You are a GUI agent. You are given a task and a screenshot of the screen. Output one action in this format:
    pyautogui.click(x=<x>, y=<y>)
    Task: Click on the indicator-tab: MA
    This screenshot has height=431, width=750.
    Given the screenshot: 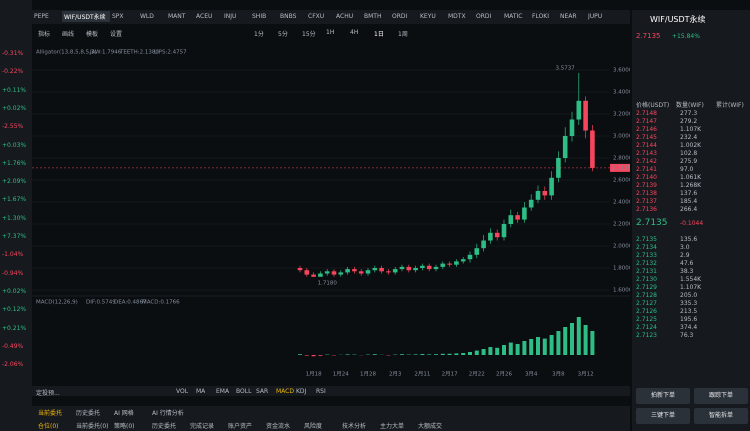 What is the action you would take?
    pyautogui.click(x=201, y=391)
    